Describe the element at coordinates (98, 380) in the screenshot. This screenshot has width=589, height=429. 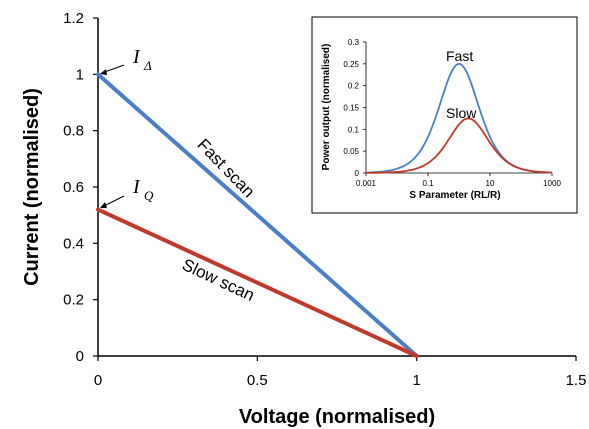
I see `main-x-tick-label: 0` at that location.